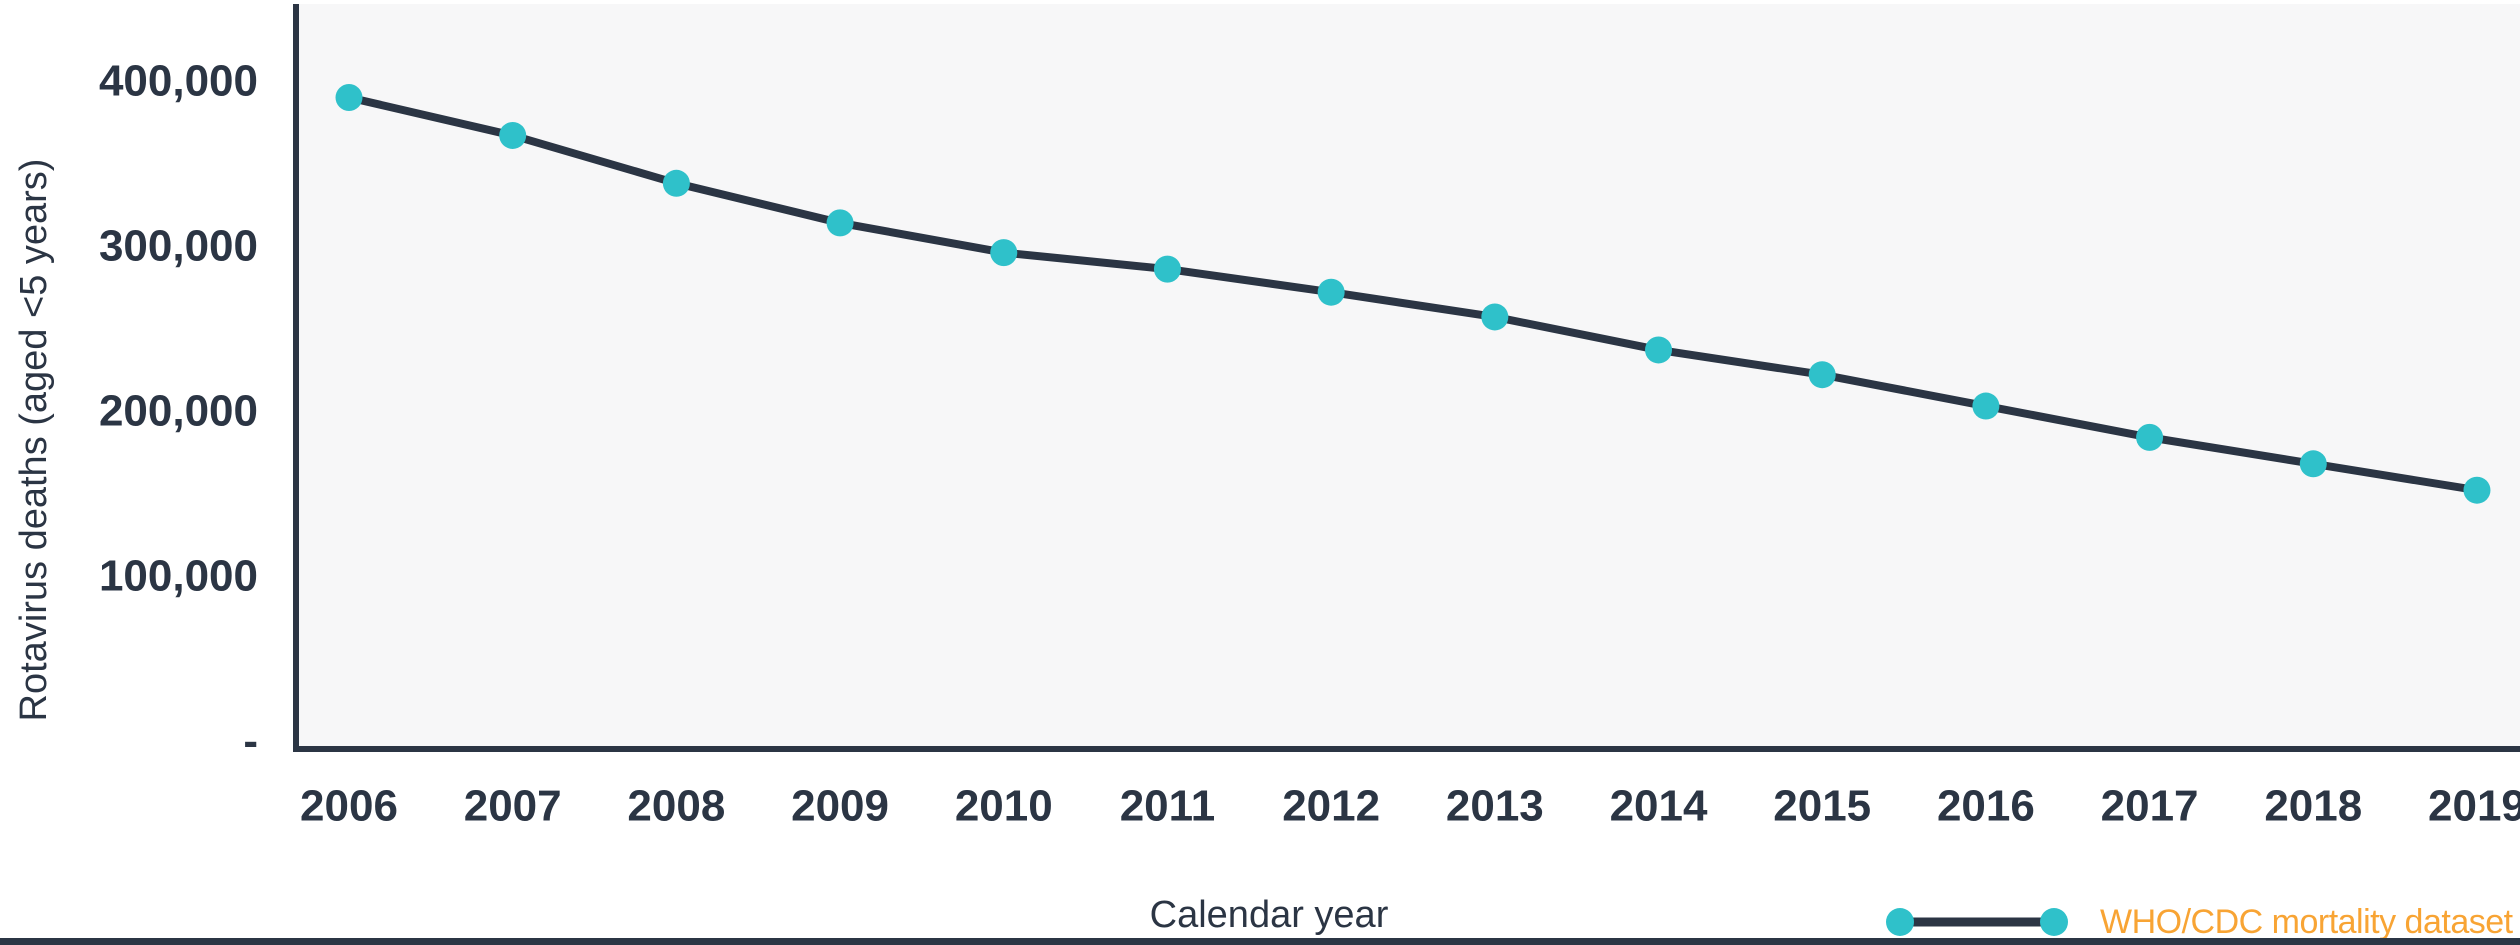 The width and height of the screenshot is (2520, 945). What do you see at coordinates (1986, 806) in the screenshot?
I see `x-tick-label-2016: 2016` at bounding box center [1986, 806].